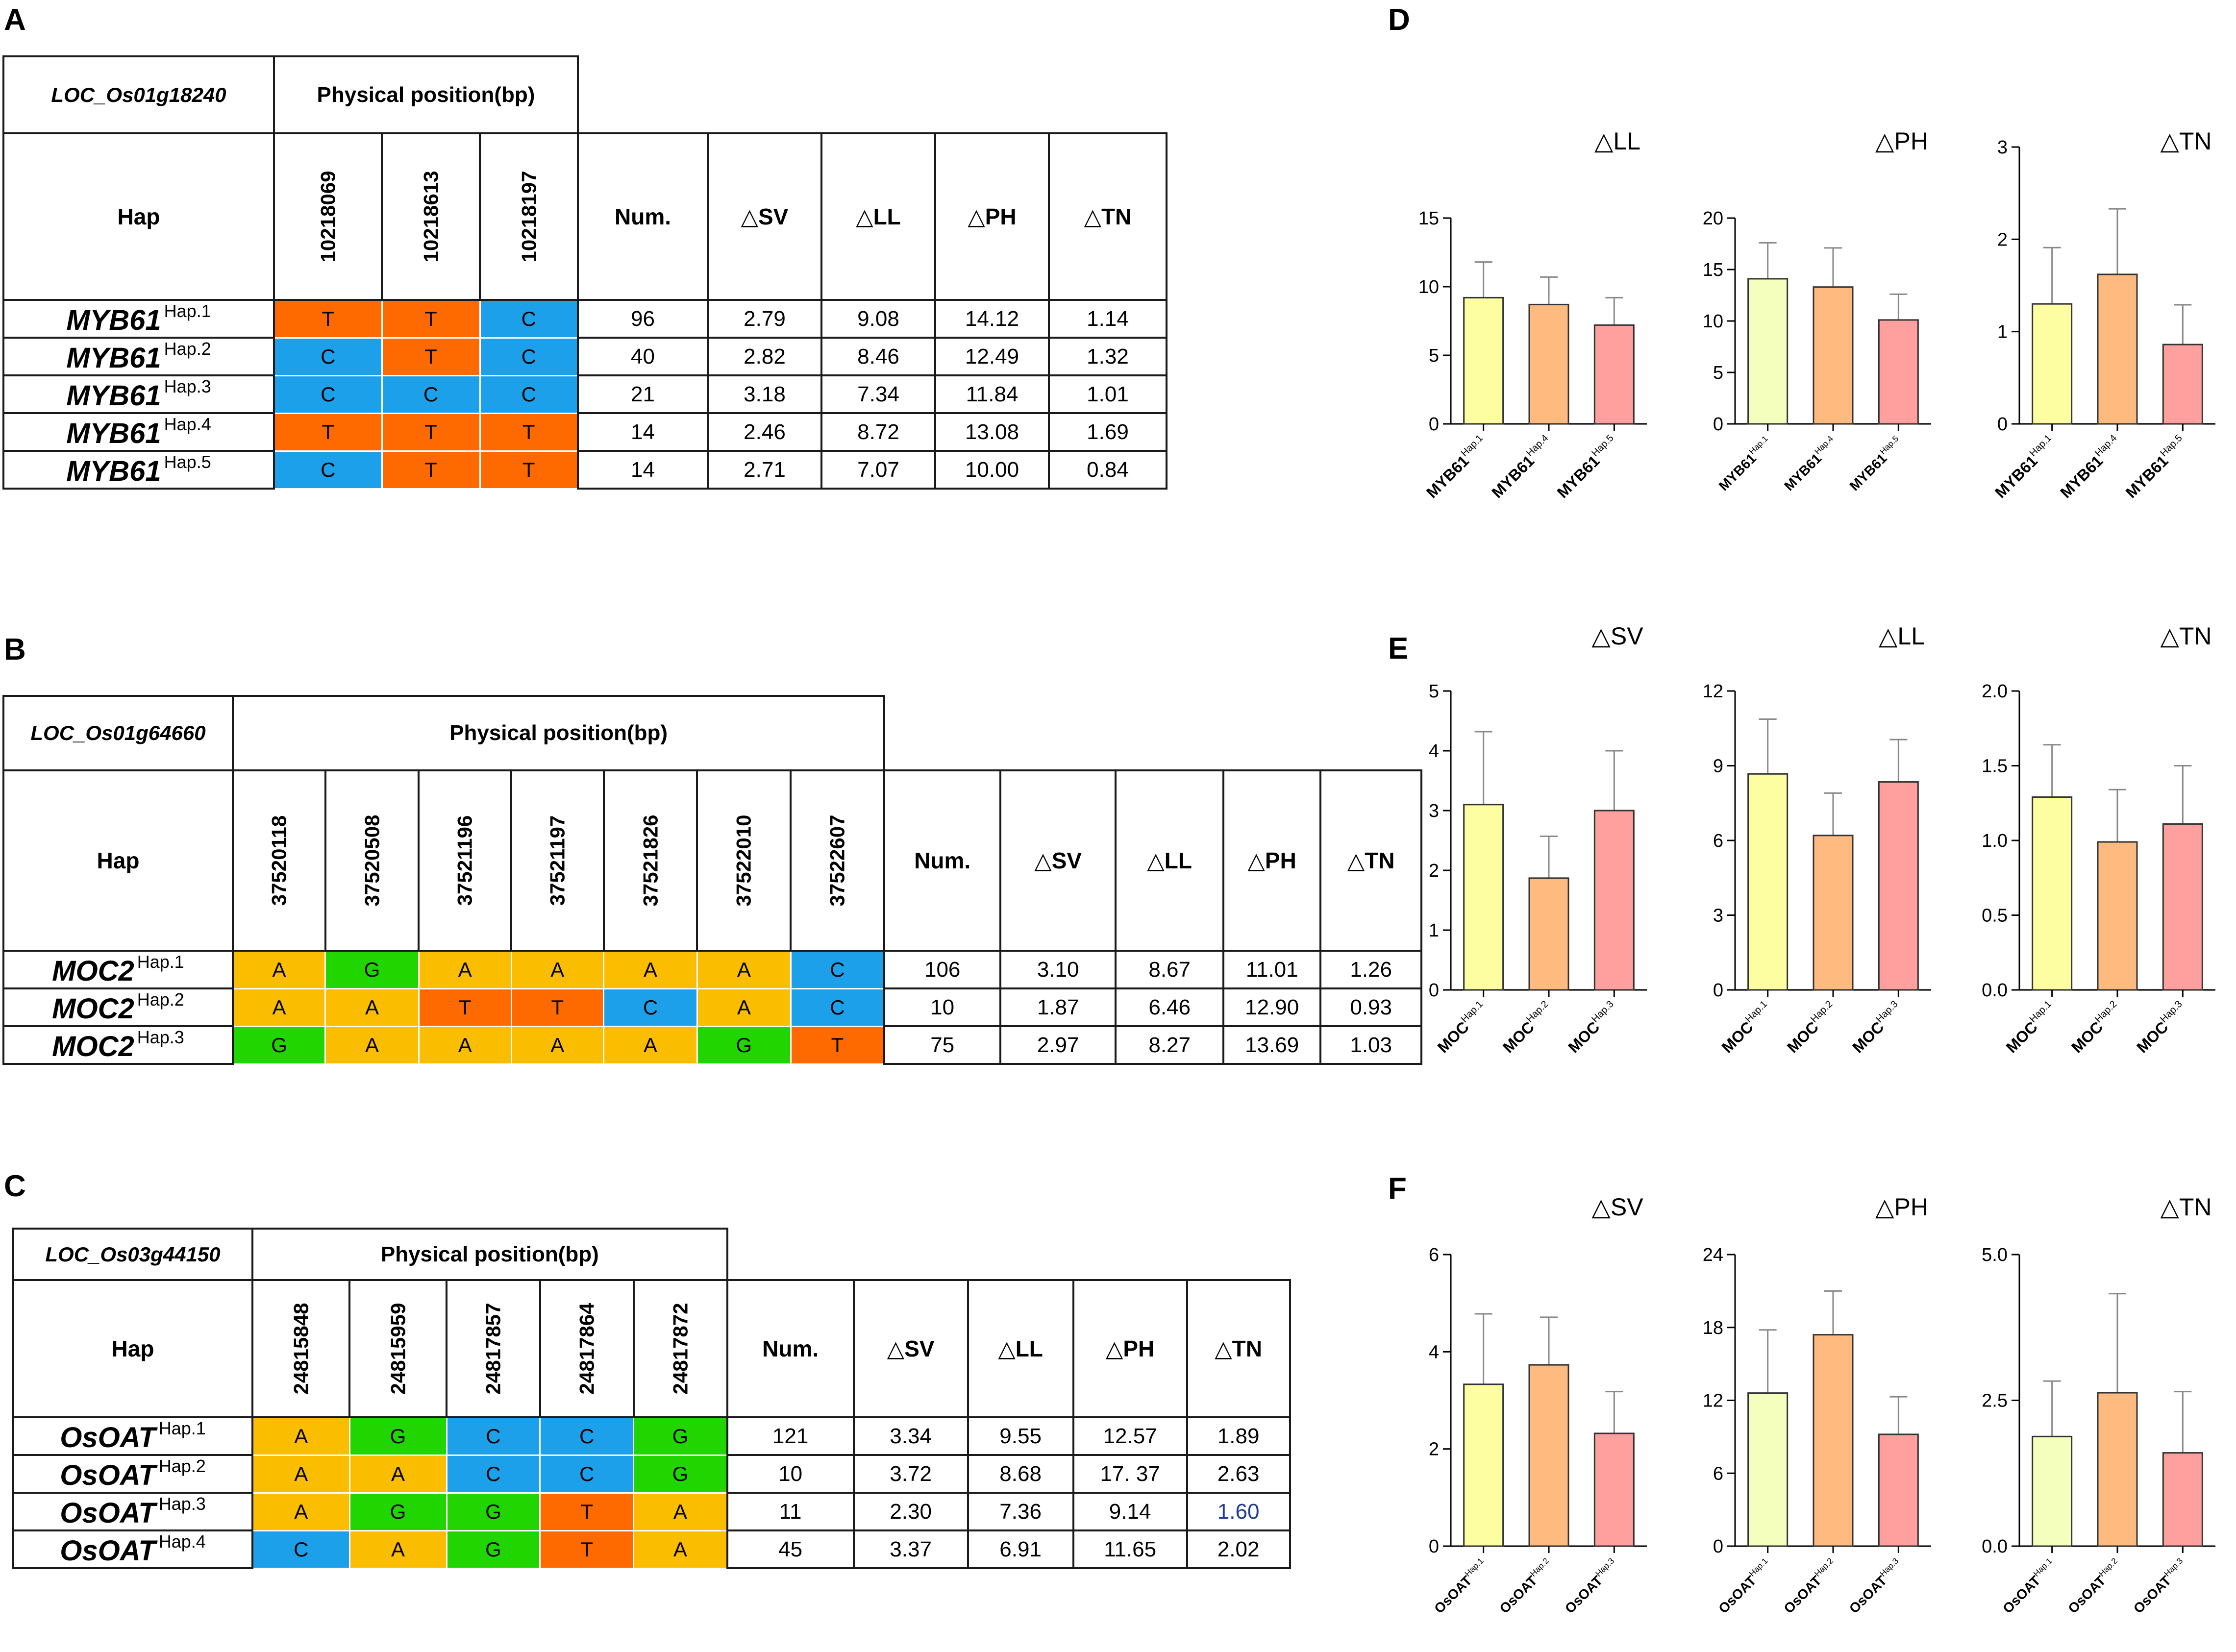 Image resolution: width=2236 pixels, height=1652 pixels. I want to click on y-tick-label: 9, so click(1718, 766).